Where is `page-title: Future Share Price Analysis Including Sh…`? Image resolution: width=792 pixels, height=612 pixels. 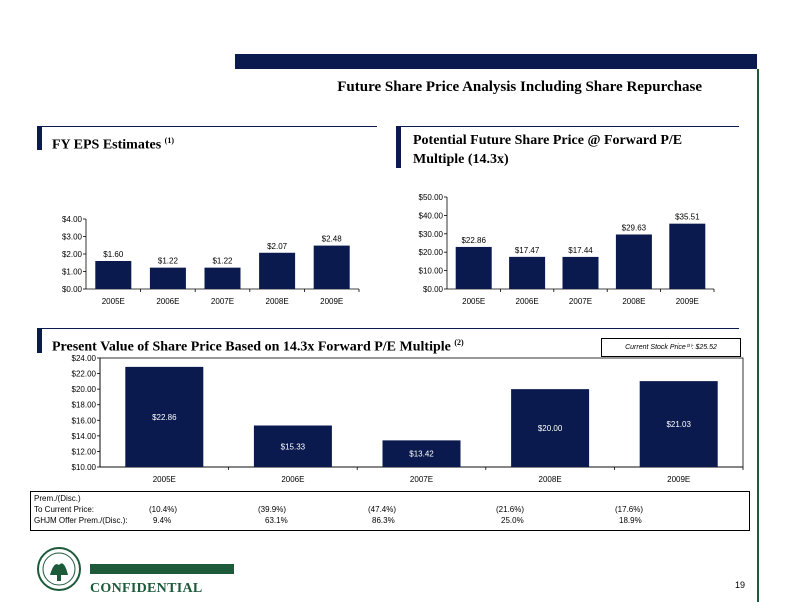 page-title: Future Share Price Analysis Including Sh… is located at coordinates (519, 87).